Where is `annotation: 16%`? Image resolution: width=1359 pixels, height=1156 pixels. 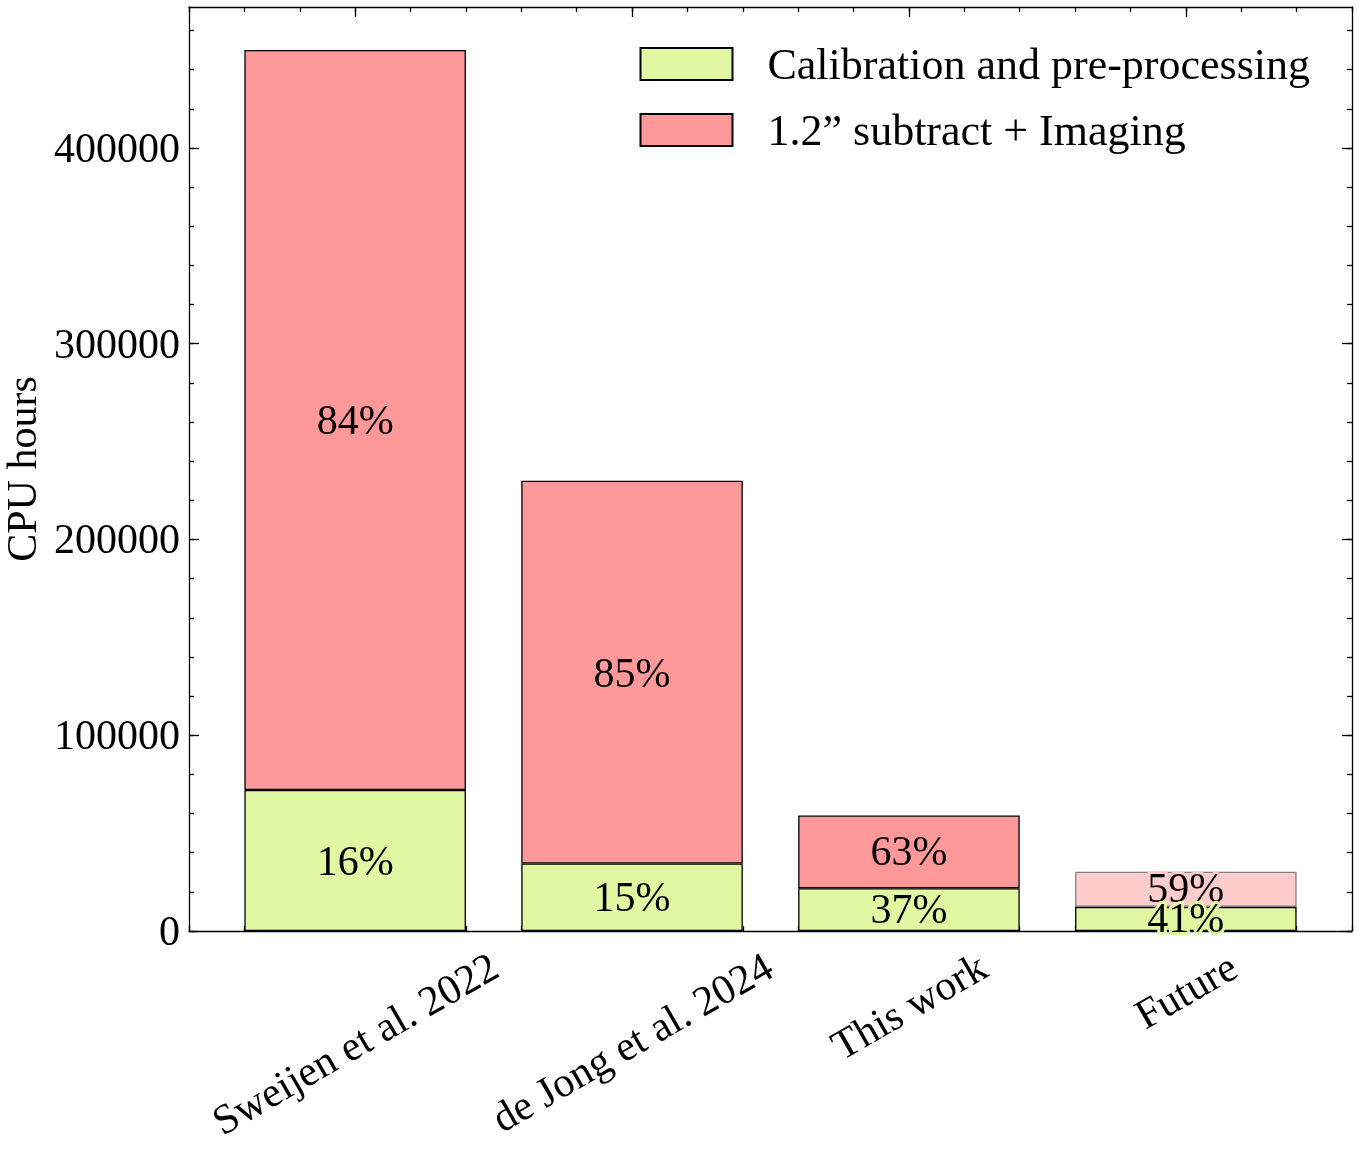
annotation: 16% is located at coordinates (355, 860).